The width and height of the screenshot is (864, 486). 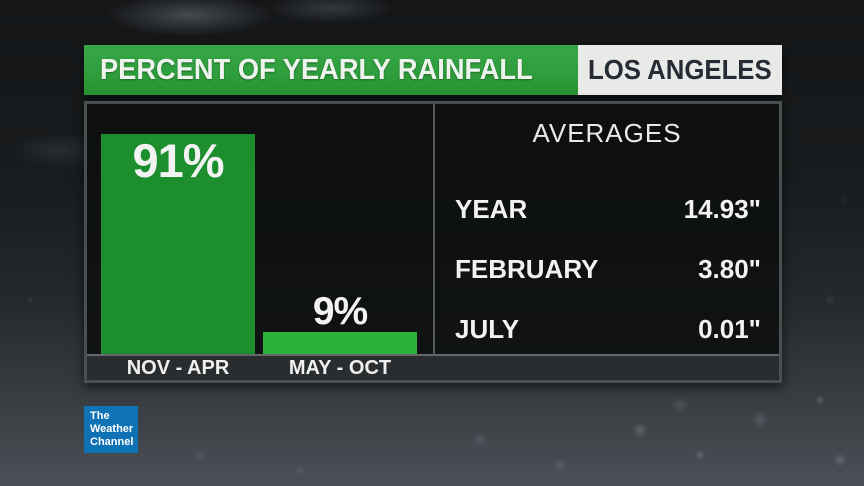 I want to click on averages-row-value: 0.01", so click(x=729, y=329).